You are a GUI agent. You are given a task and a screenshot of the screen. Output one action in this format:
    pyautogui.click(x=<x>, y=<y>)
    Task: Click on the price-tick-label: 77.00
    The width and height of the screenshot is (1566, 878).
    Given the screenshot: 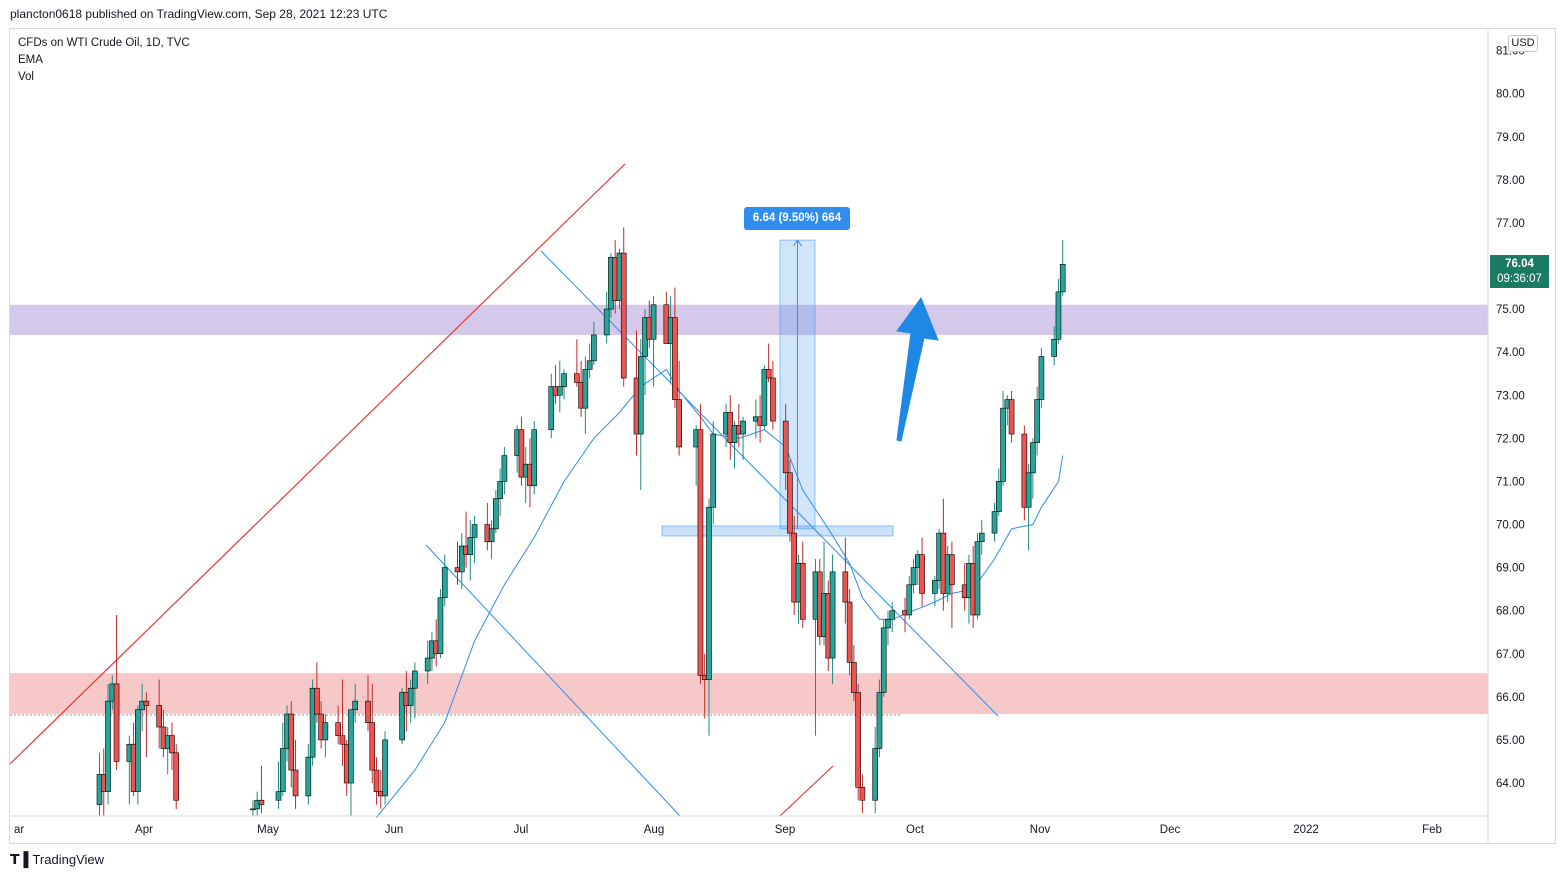 What is the action you would take?
    pyautogui.click(x=1510, y=224)
    